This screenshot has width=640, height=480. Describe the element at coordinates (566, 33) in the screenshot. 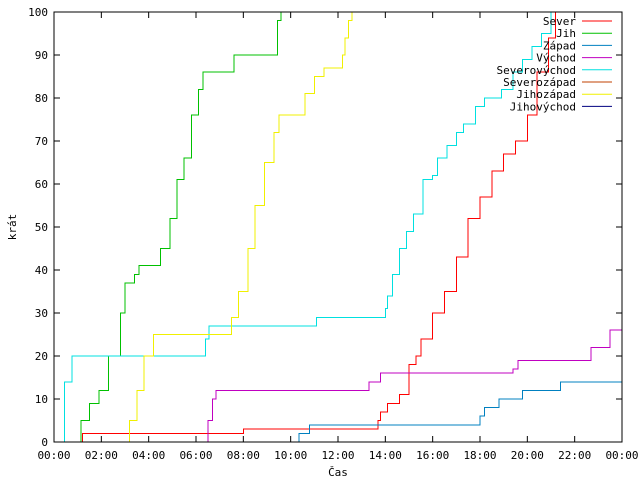

I see `legend-label: Jih` at that location.